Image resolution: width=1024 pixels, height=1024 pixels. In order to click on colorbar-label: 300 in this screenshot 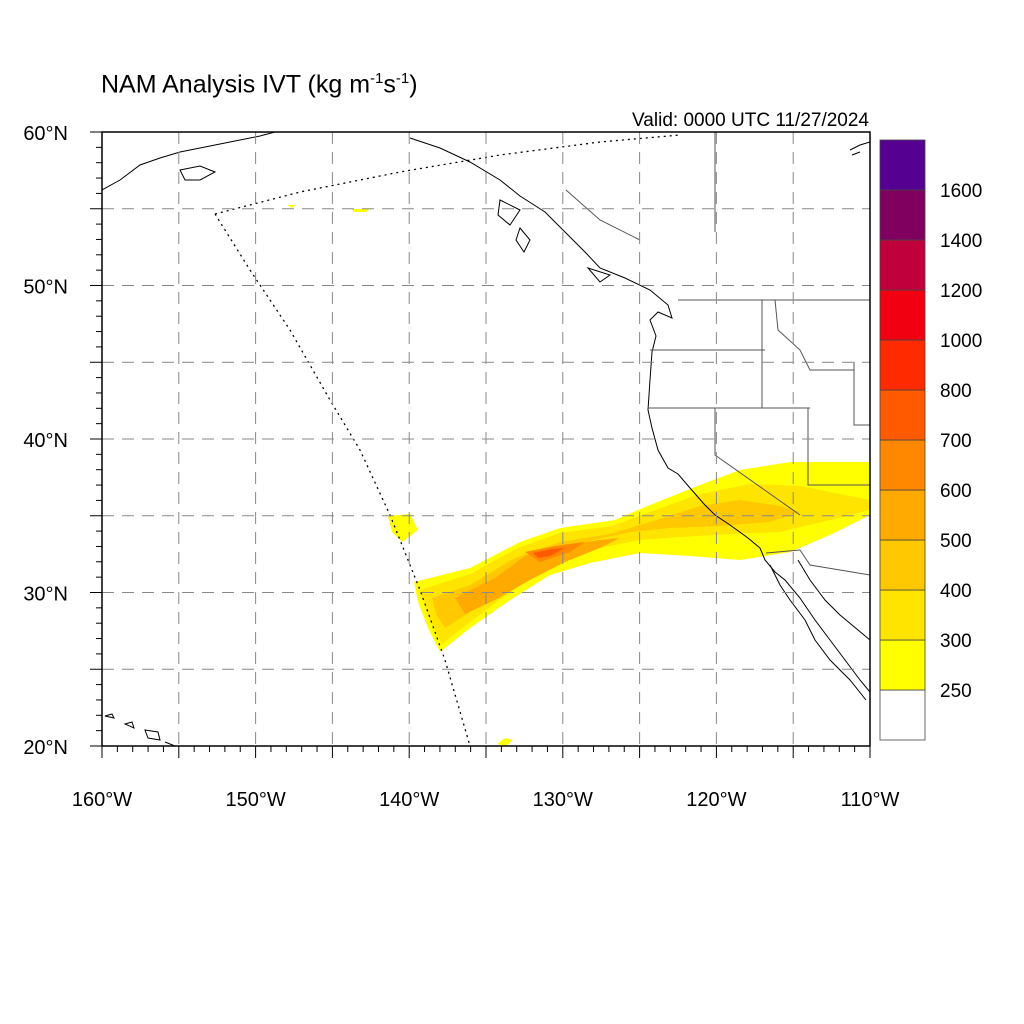, I will do `click(956, 641)`.